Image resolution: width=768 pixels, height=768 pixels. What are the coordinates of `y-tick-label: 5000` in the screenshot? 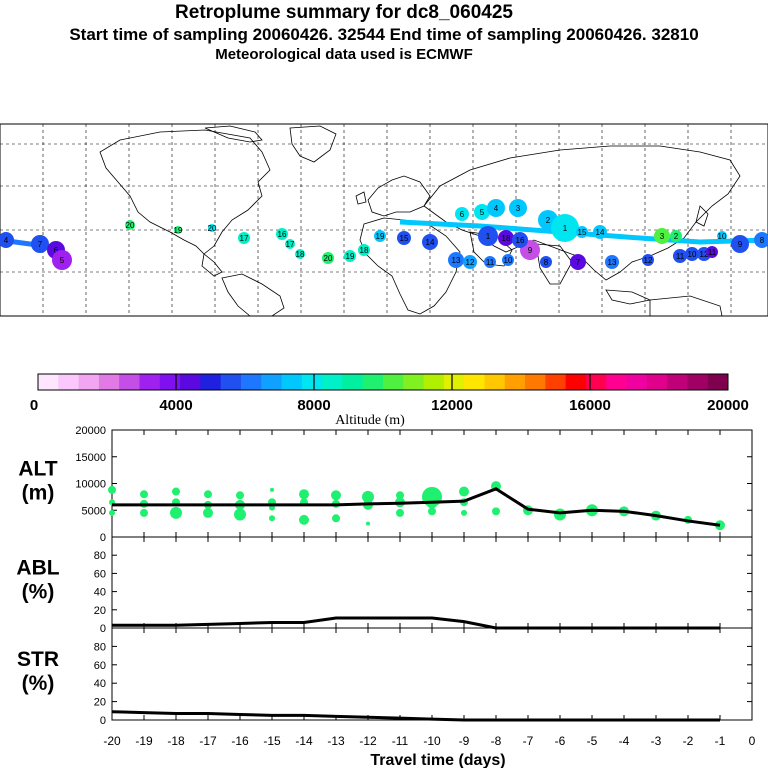 It's located at (94, 511).